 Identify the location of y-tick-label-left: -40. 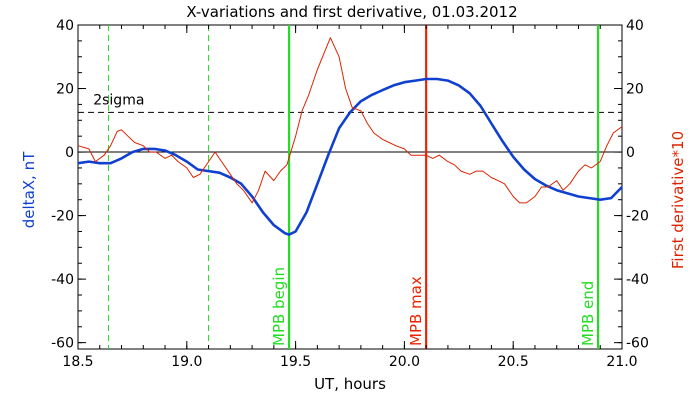
(62, 280).